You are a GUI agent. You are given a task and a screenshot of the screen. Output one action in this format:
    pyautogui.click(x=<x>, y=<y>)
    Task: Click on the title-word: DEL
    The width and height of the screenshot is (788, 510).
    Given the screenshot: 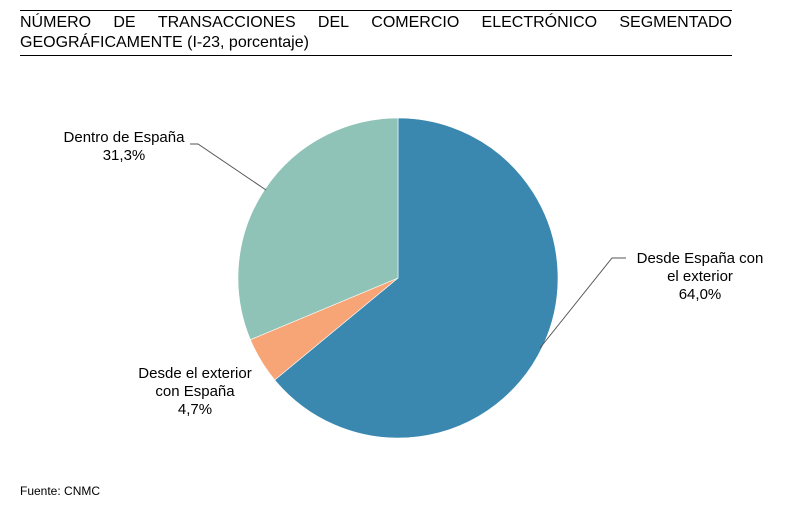 What is the action you would take?
    pyautogui.click(x=333, y=22)
    